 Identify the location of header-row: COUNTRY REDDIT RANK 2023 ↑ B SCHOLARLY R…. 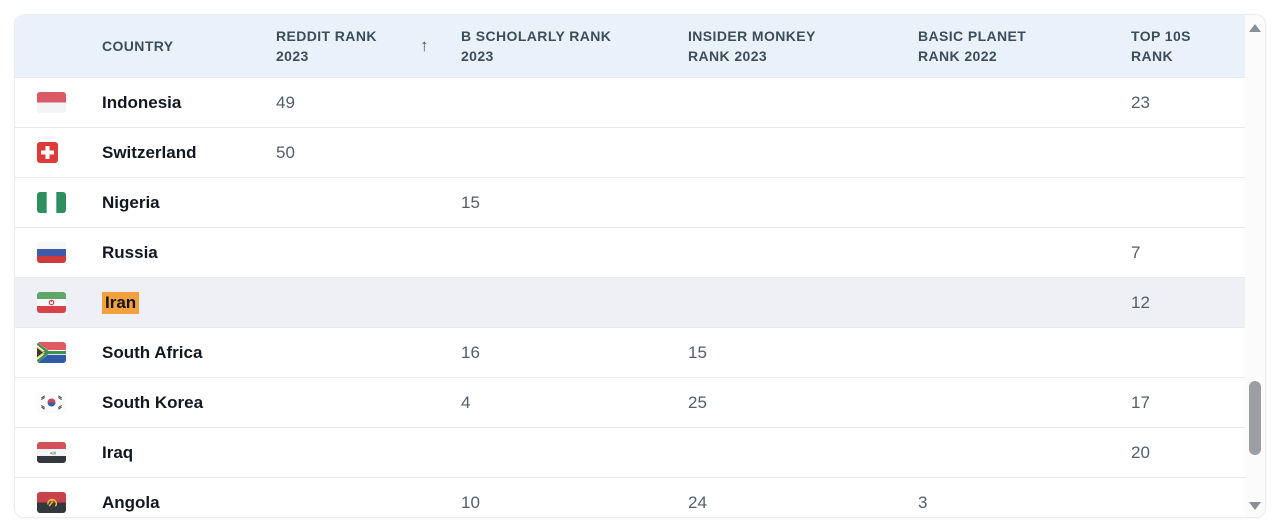
(640, 46).